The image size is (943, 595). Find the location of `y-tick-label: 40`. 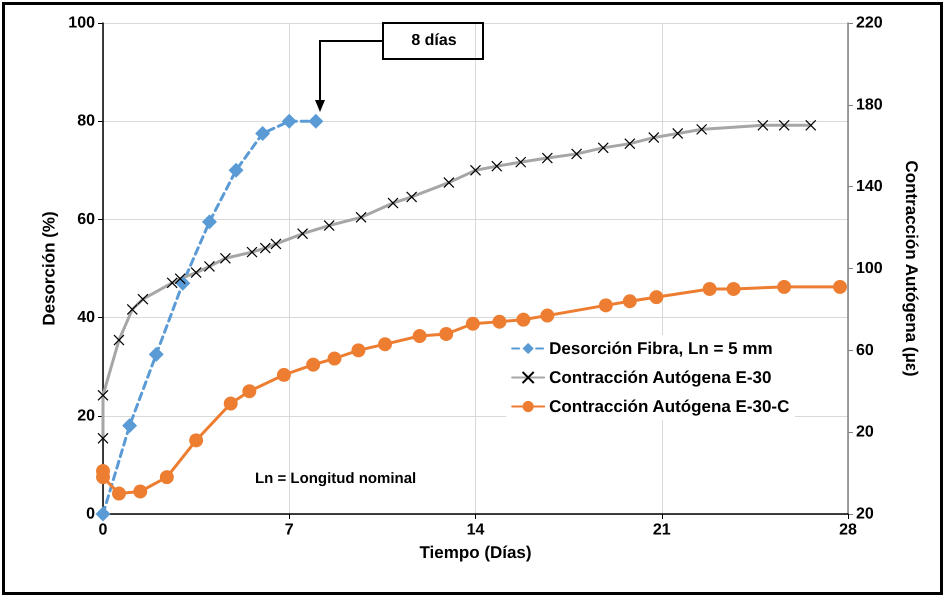

y-tick-label: 40 is located at coordinates (86, 317).